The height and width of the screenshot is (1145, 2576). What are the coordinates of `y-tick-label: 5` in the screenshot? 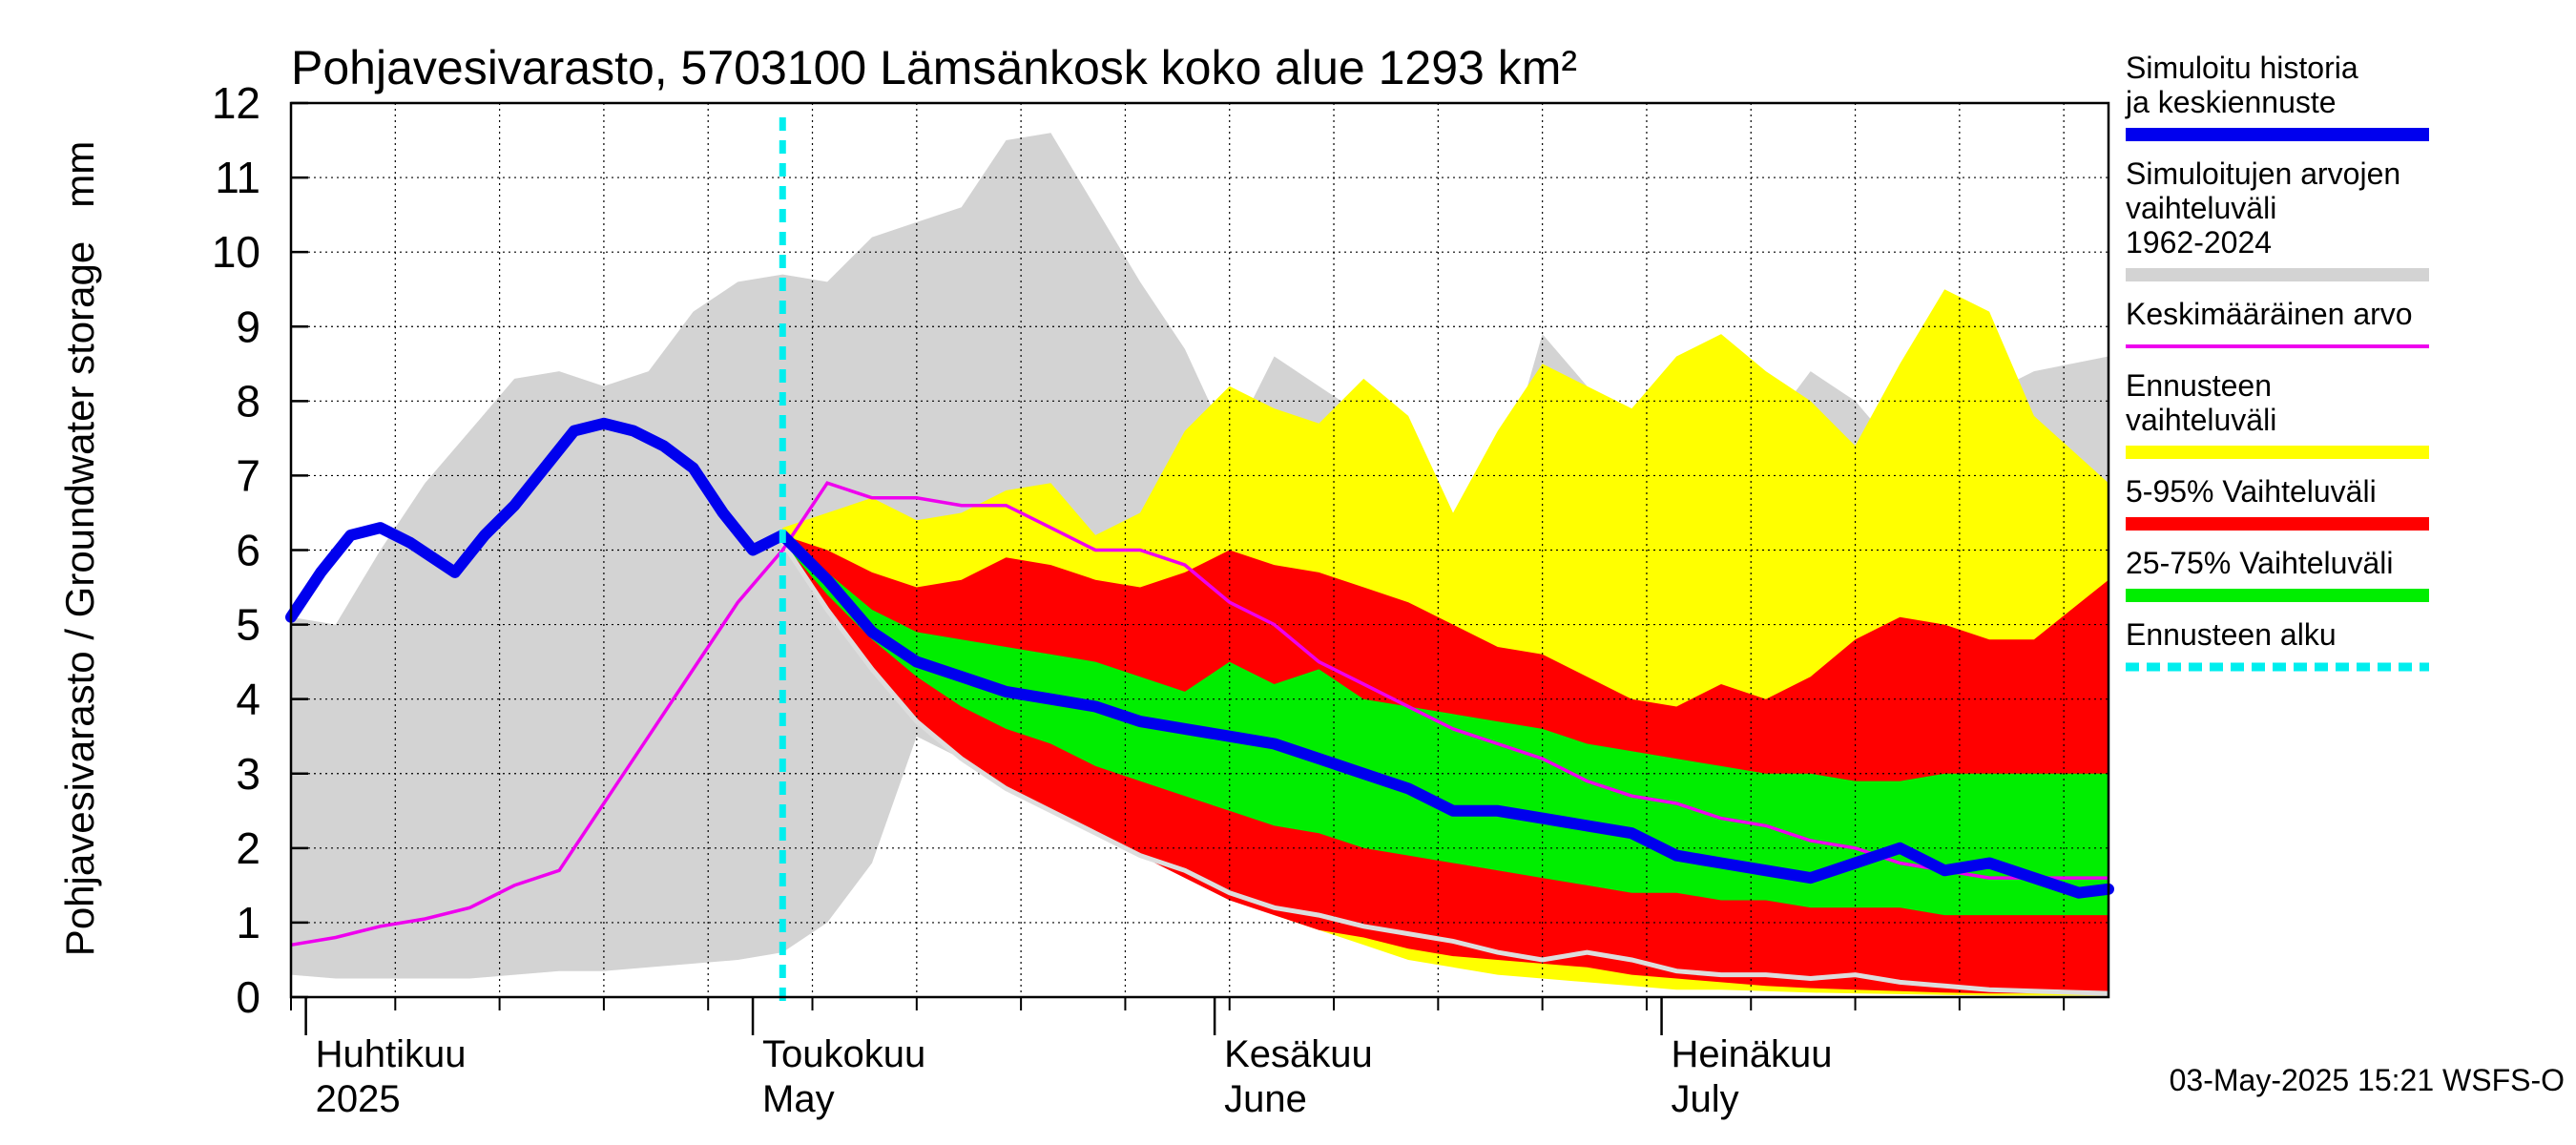 It's located at (248, 625).